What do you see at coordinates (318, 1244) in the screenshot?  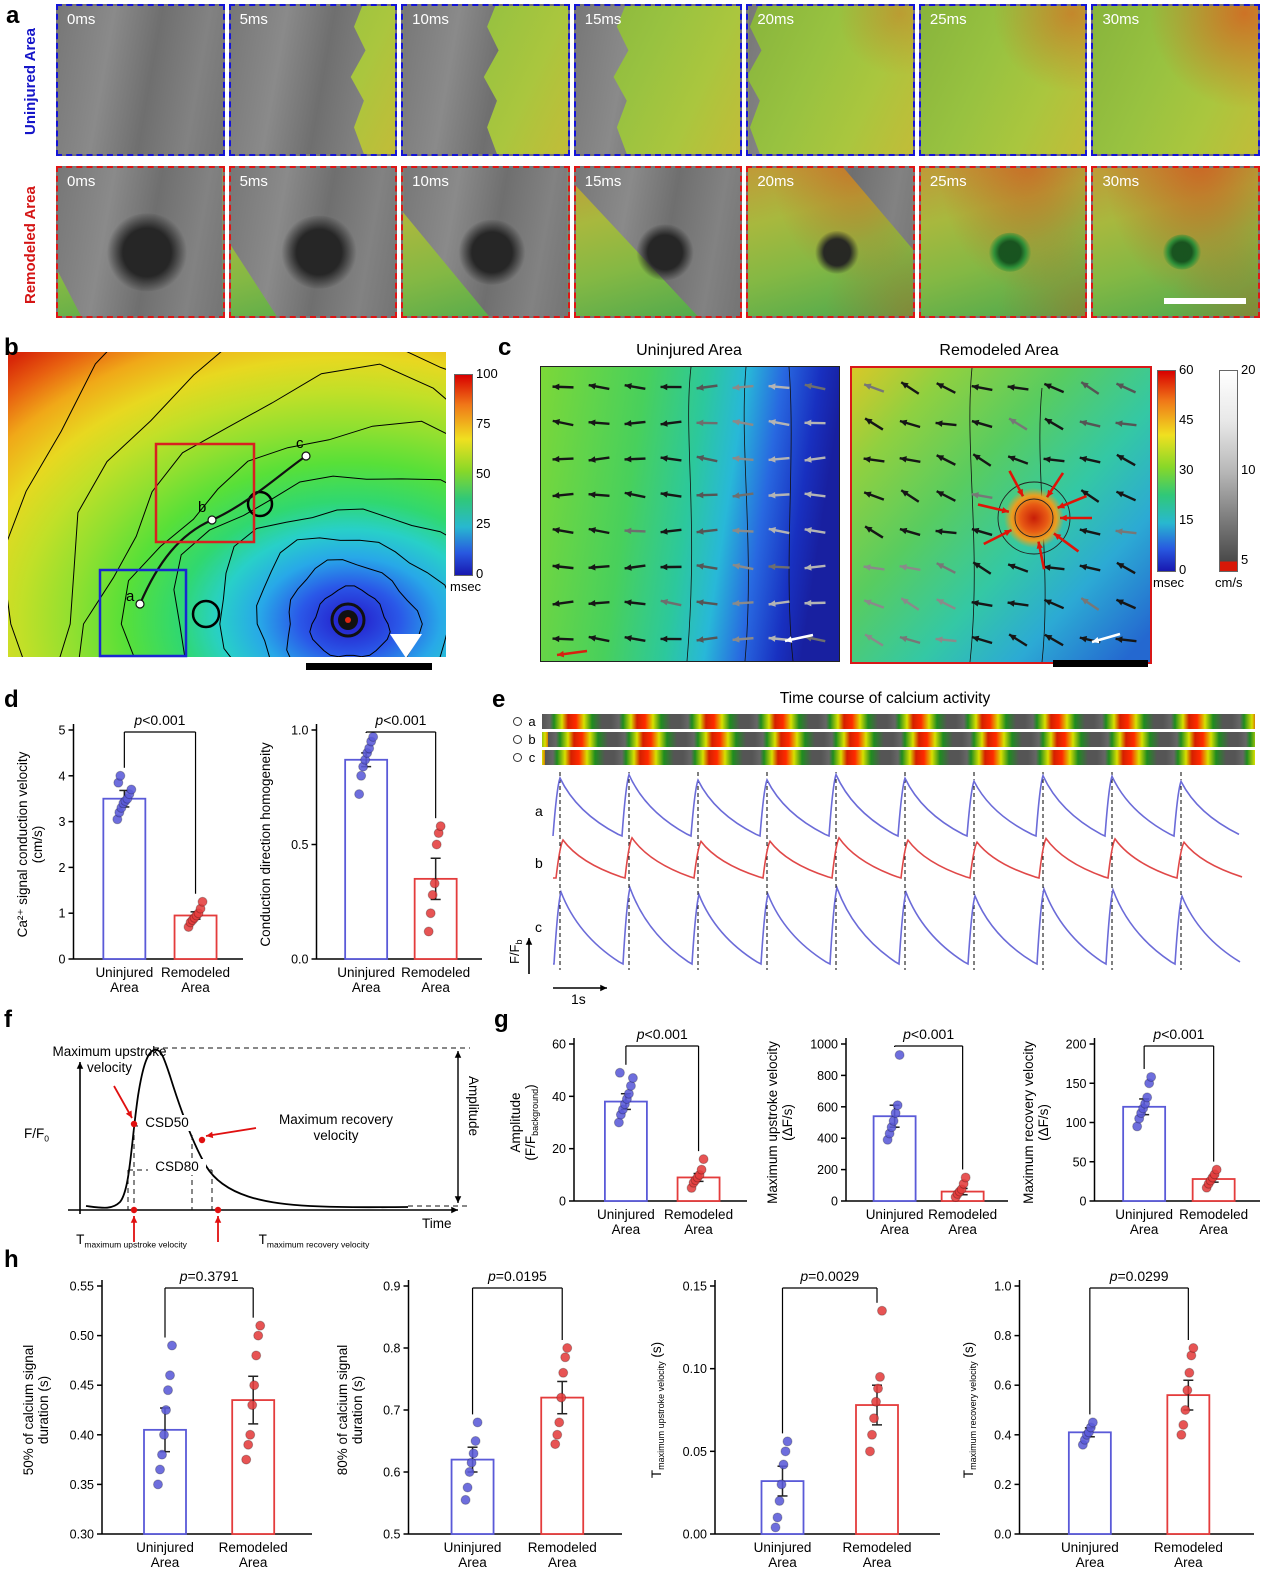 I see `t-rec-sub: maximum recovery velocity` at bounding box center [318, 1244].